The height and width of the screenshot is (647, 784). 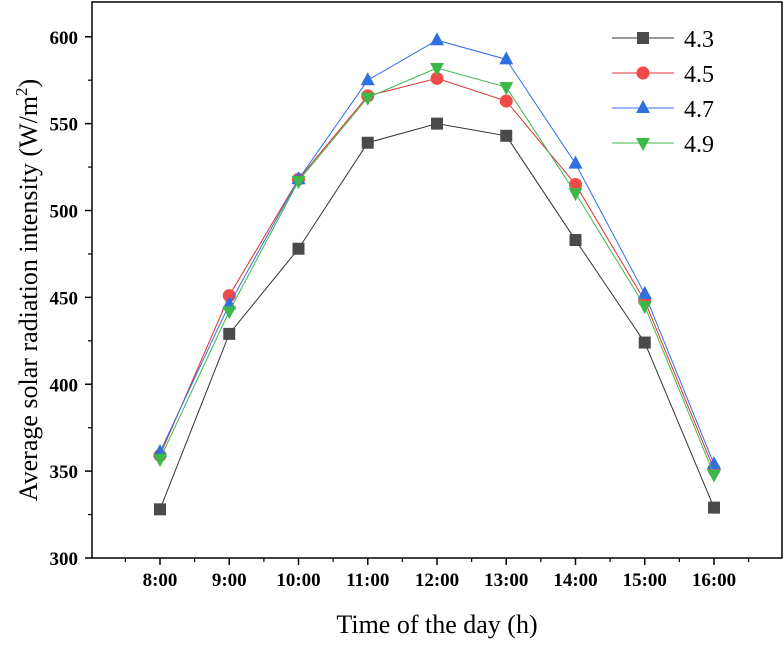 I want to click on x-tick-label: 8:00, so click(x=160, y=580).